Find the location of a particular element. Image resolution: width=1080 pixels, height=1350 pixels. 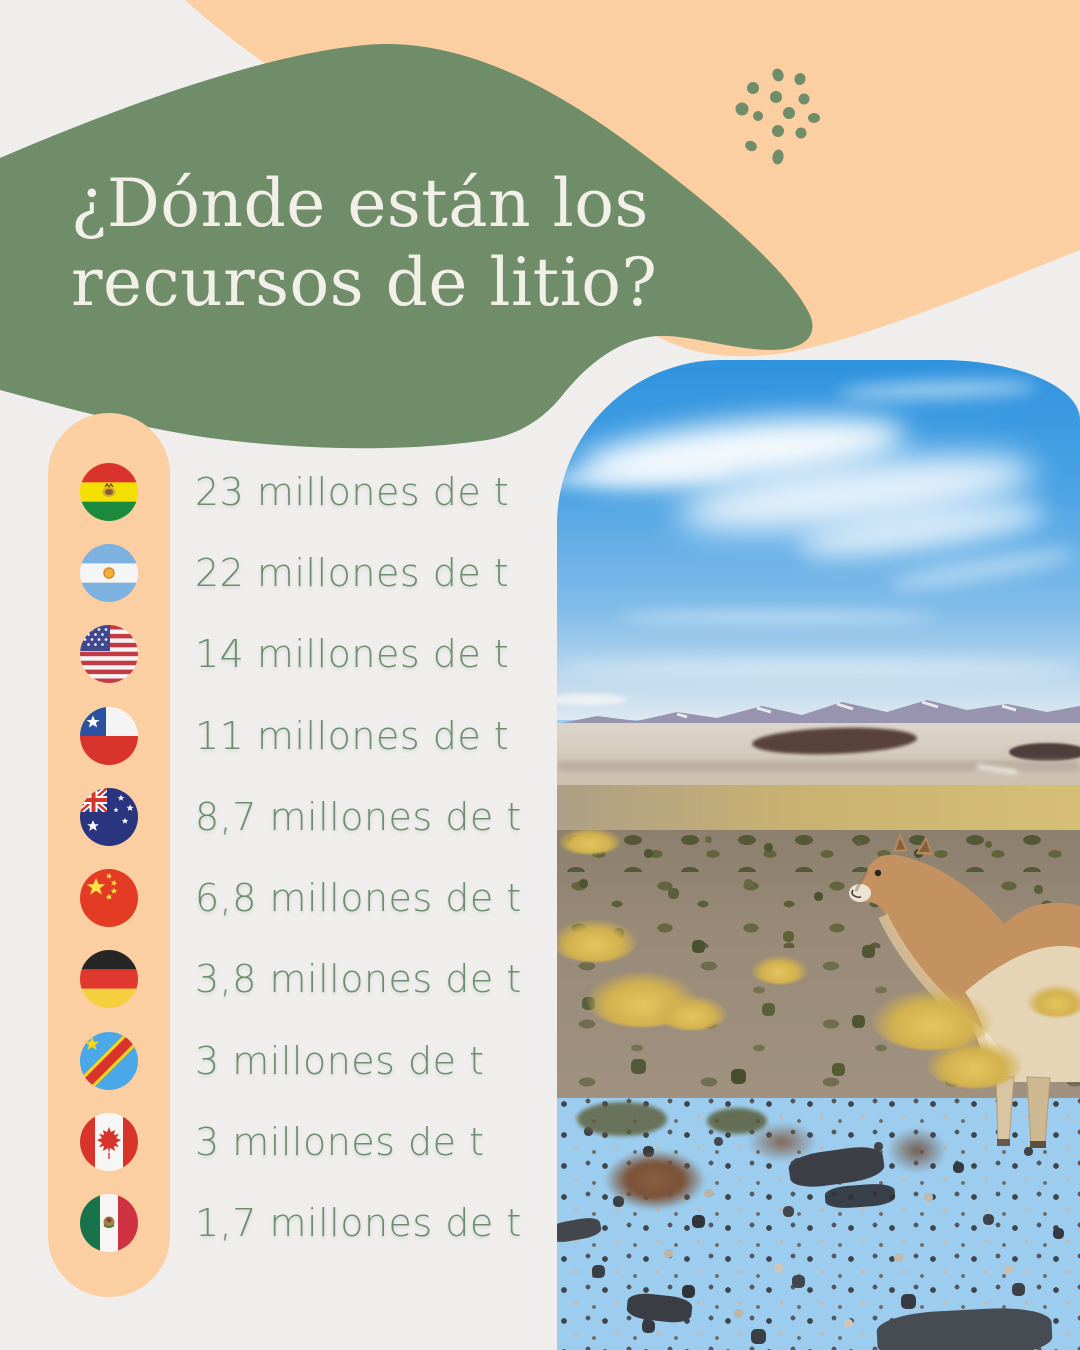

photo-distant-hills is located at coordinates (818, 759).